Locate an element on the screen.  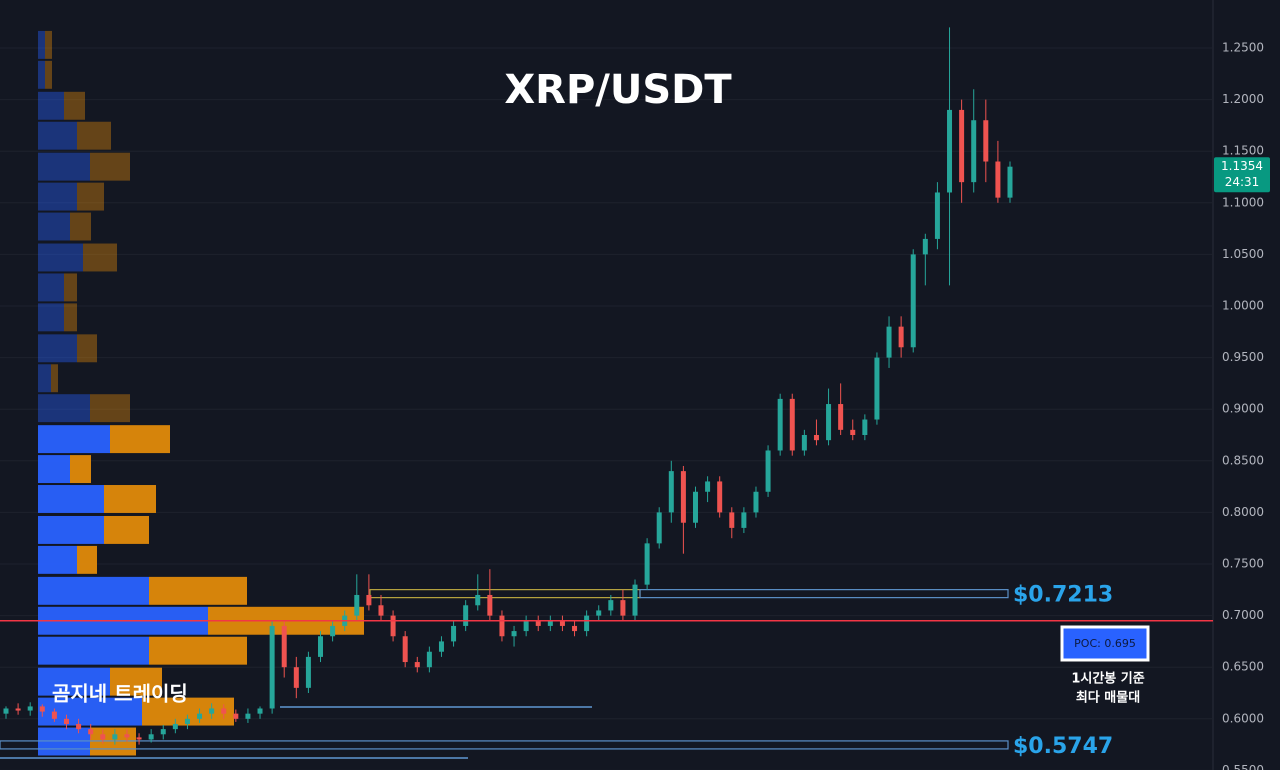
y-tick-label: 1.0500 is located at coordinates (1243, 254).